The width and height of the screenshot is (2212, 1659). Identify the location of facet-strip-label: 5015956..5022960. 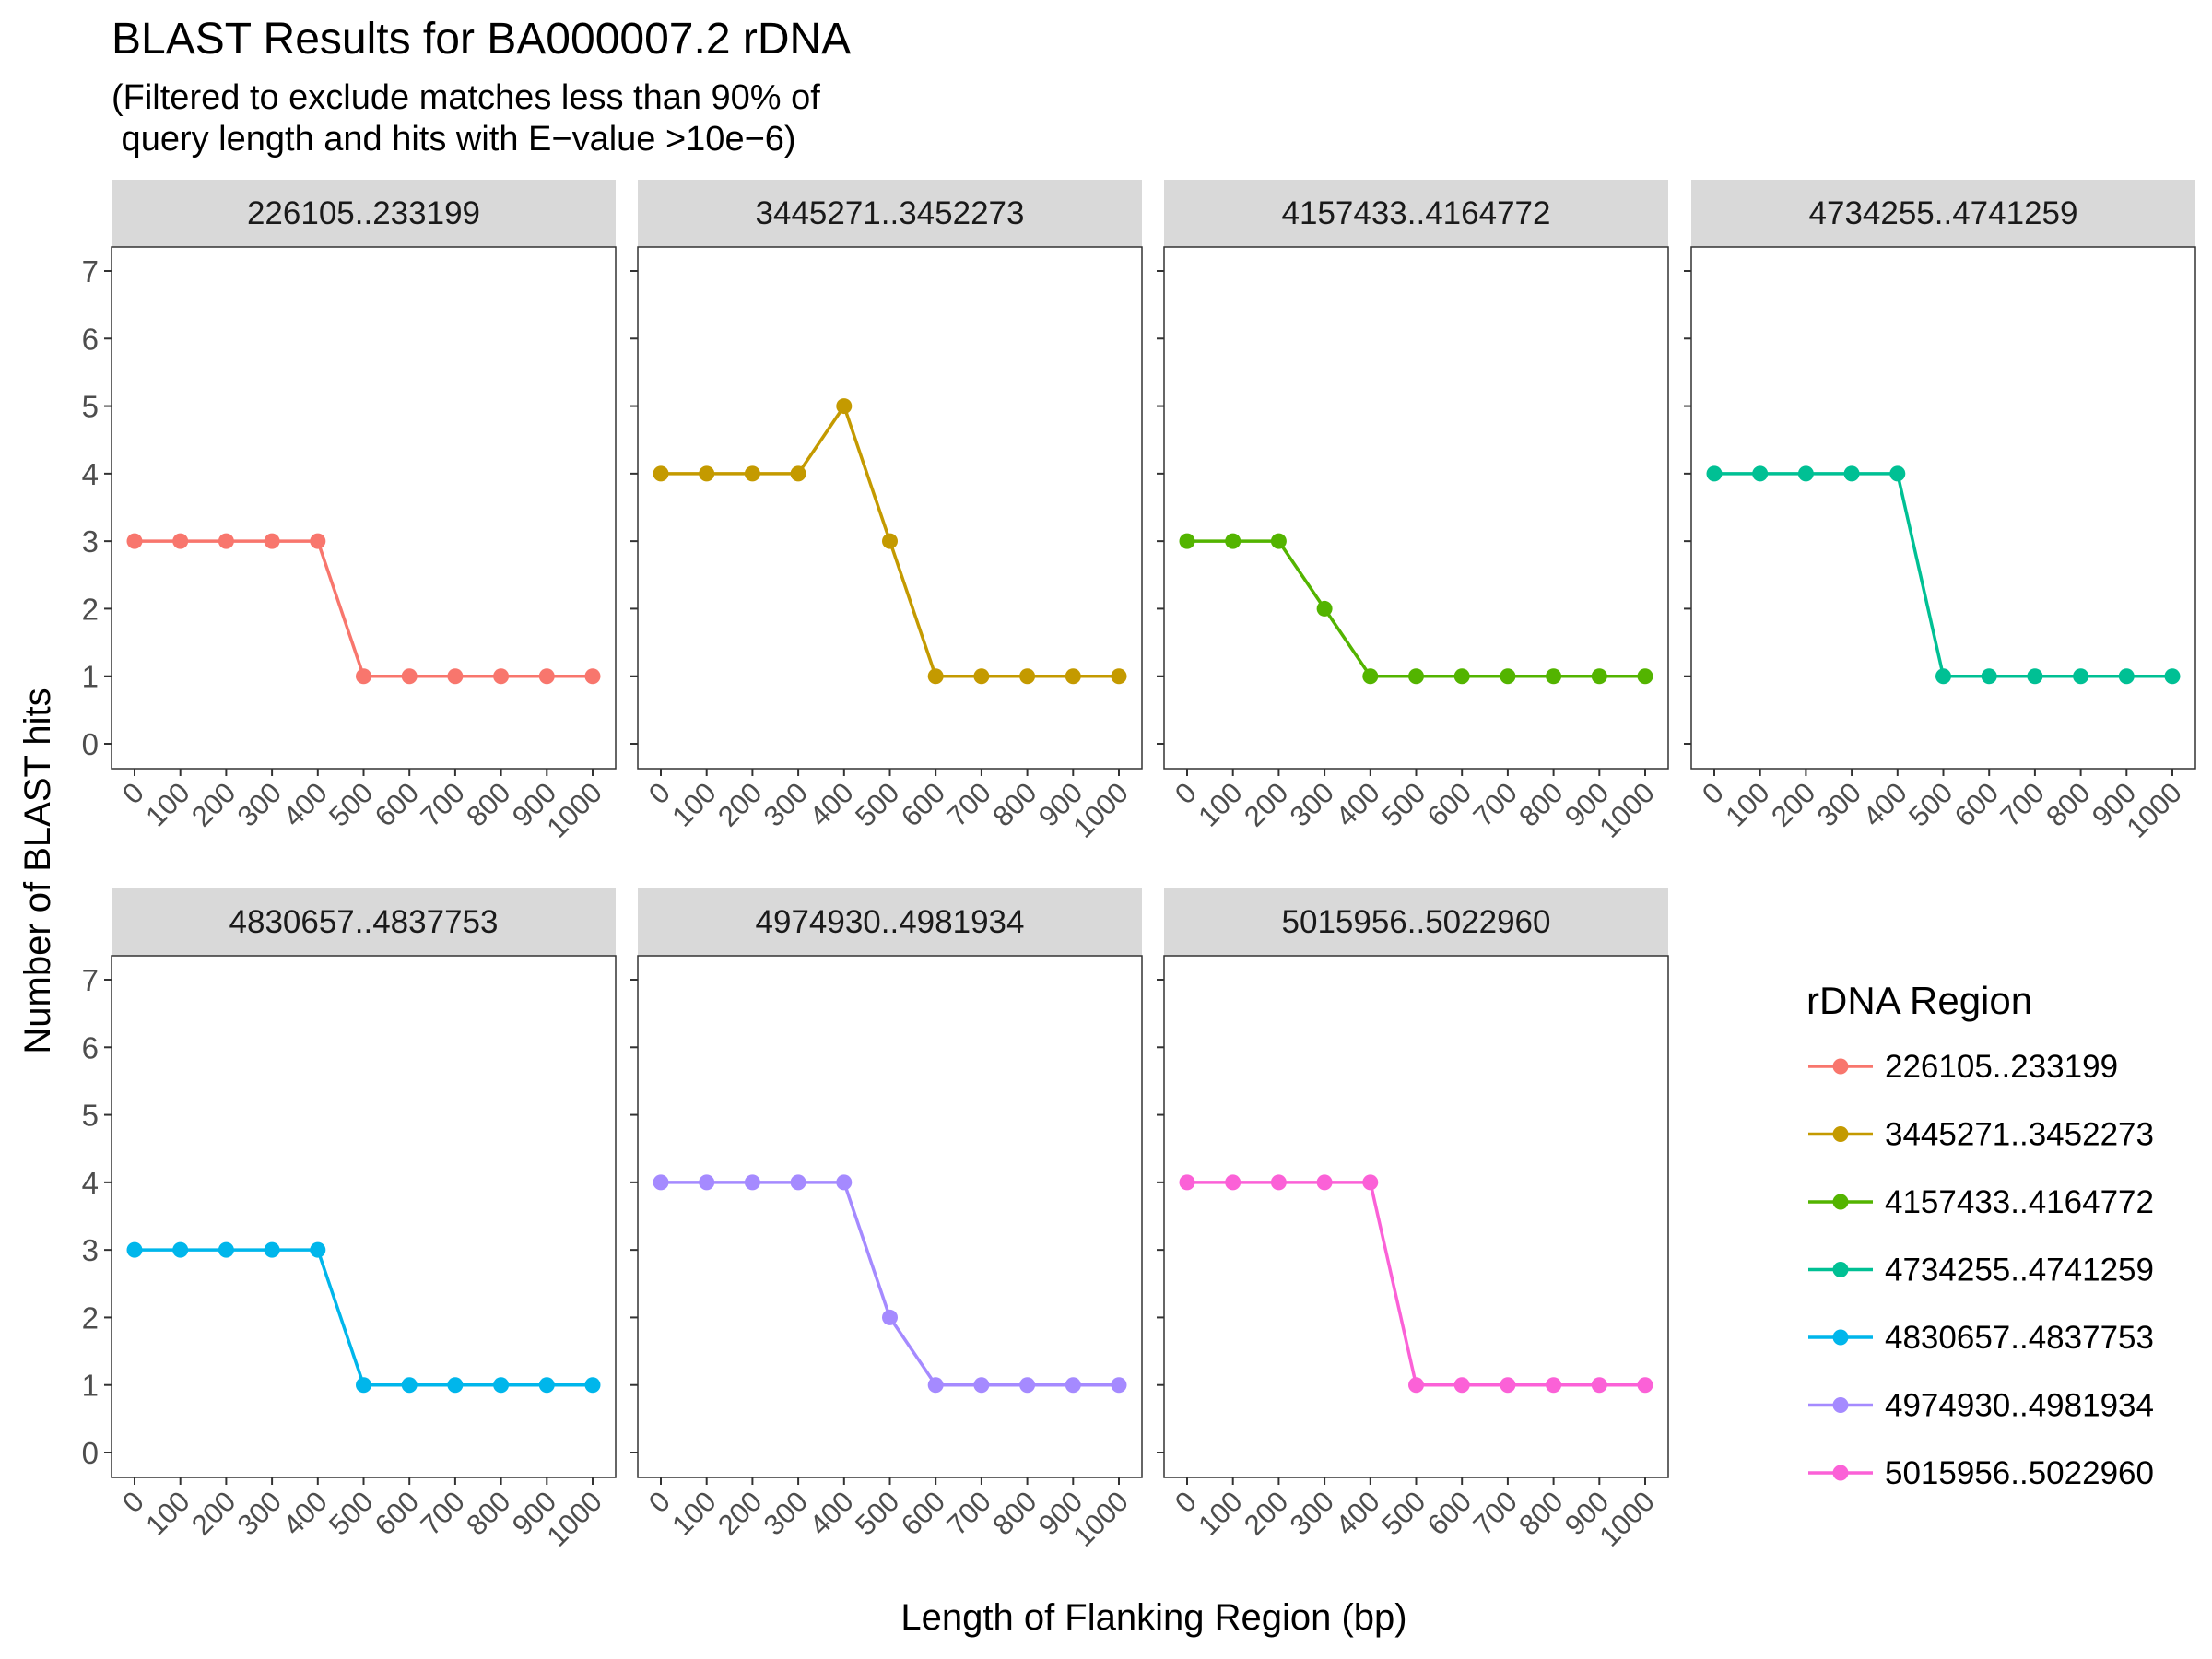
(1416, 922).